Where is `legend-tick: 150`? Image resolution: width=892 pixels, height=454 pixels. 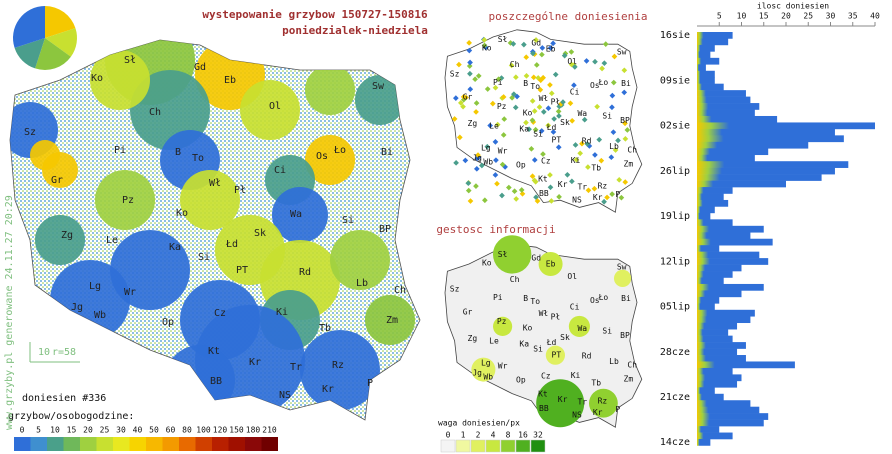
legend-tick: 150 is located at coordinates (236, 430).